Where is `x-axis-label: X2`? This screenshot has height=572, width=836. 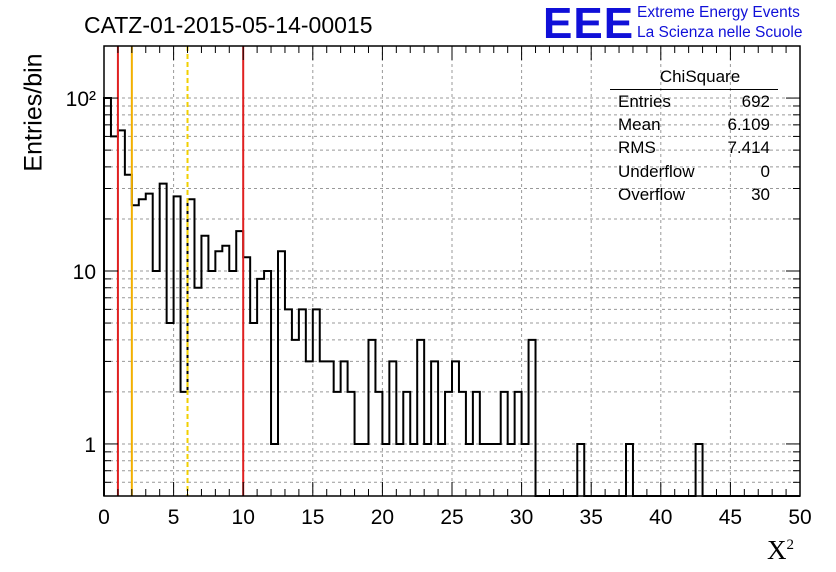
x-axis-label: X2 is located at coordinates (780, 550).